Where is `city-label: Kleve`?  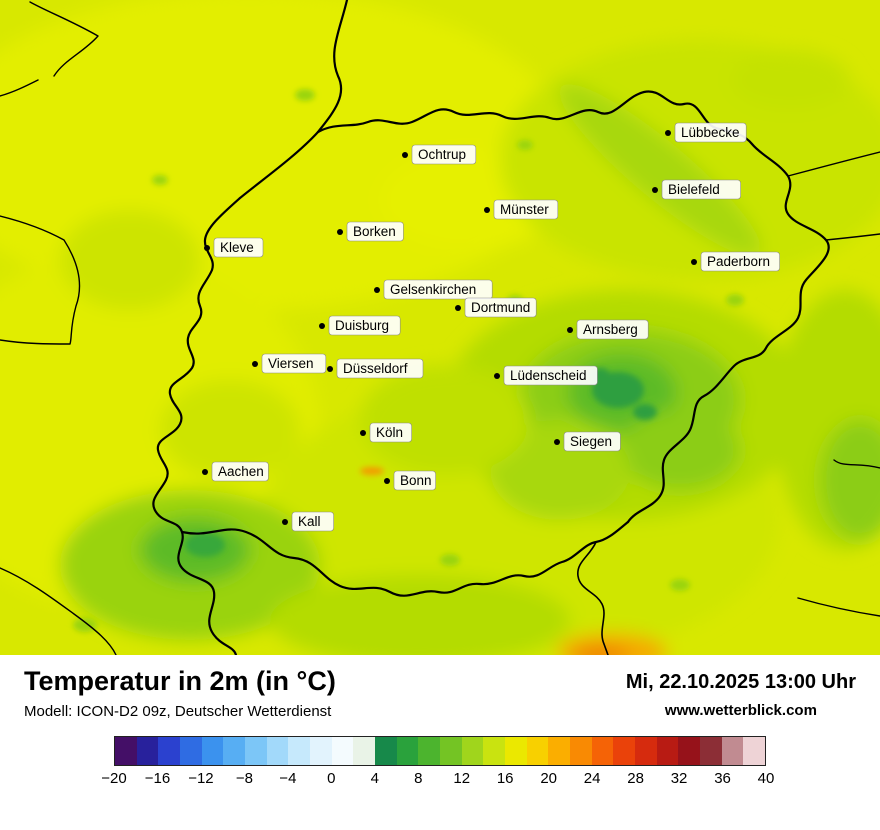
city-label: Kleve is located at coordinates (237, 247).